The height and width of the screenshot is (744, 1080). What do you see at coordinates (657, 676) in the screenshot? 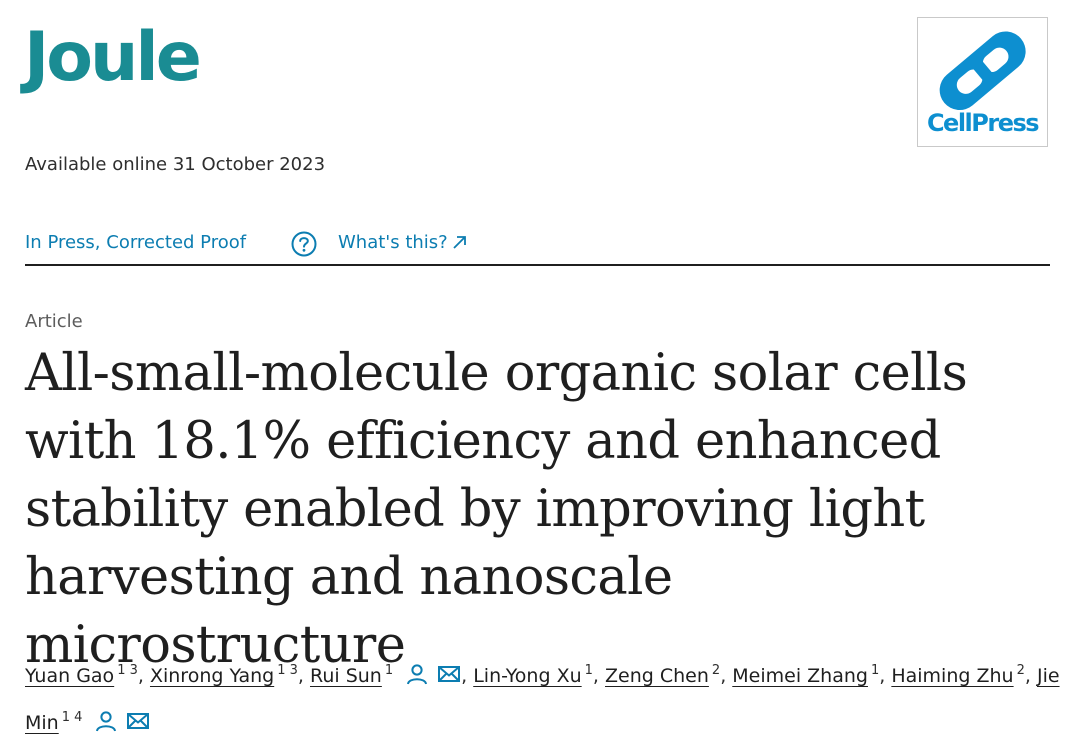
I see `author-name: Zeng Chen` at bounding box center [657, 676].